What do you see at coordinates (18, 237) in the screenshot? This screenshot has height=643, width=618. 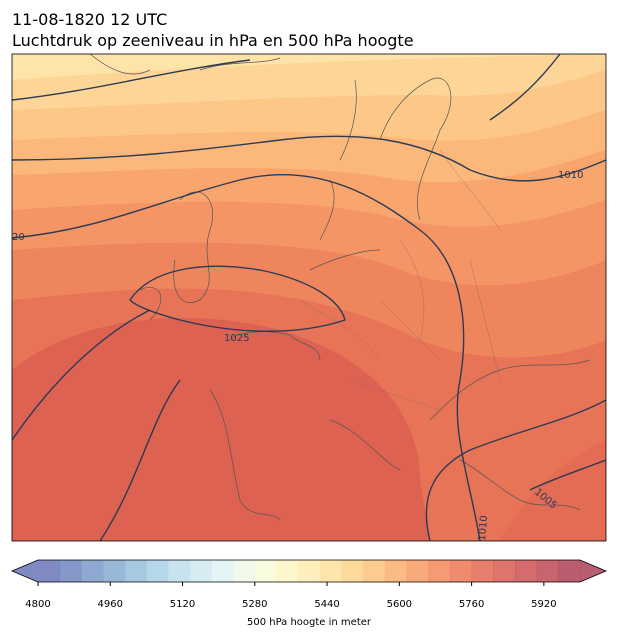 I see `contour-label: 20` at bounding box center [18, 237].